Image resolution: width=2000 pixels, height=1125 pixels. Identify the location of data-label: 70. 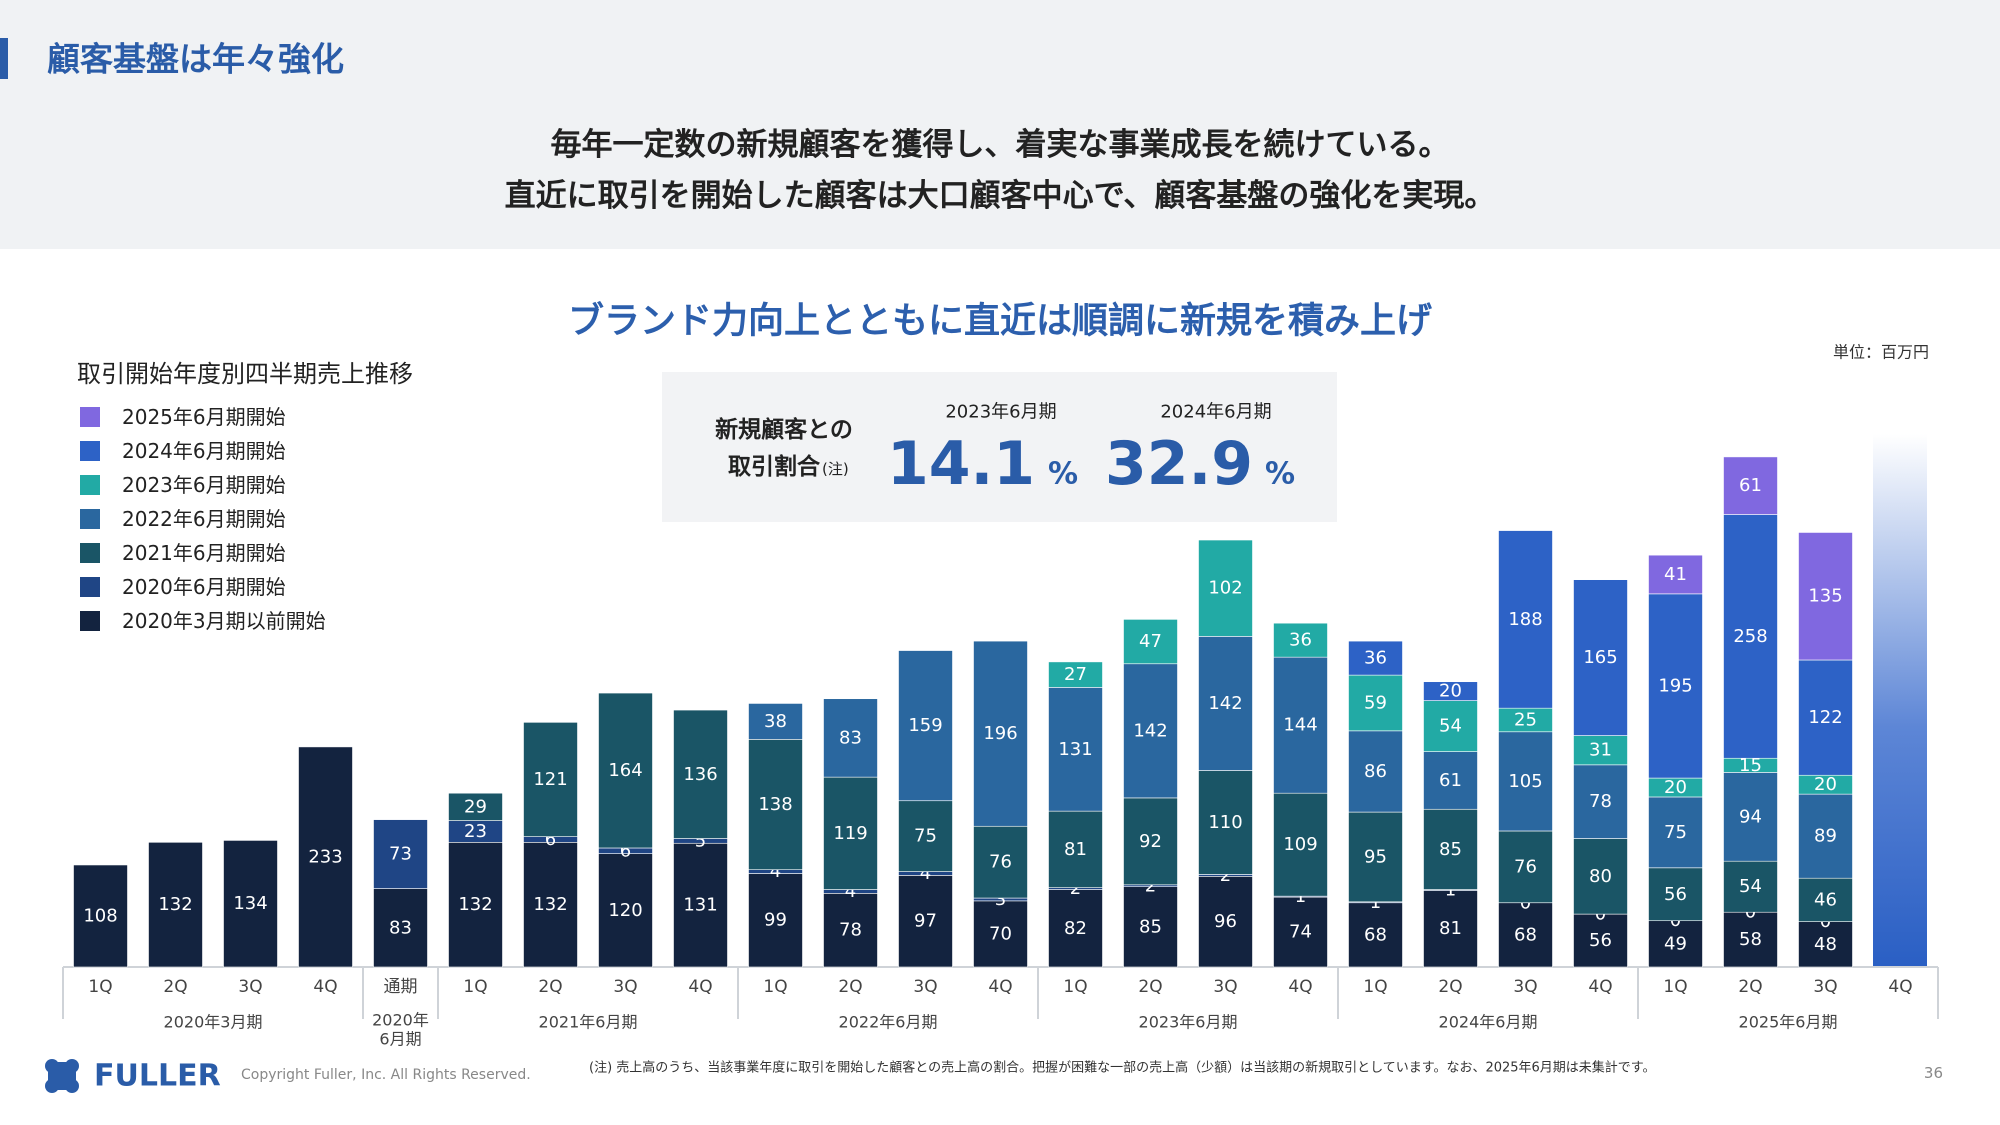
(1000, 933).